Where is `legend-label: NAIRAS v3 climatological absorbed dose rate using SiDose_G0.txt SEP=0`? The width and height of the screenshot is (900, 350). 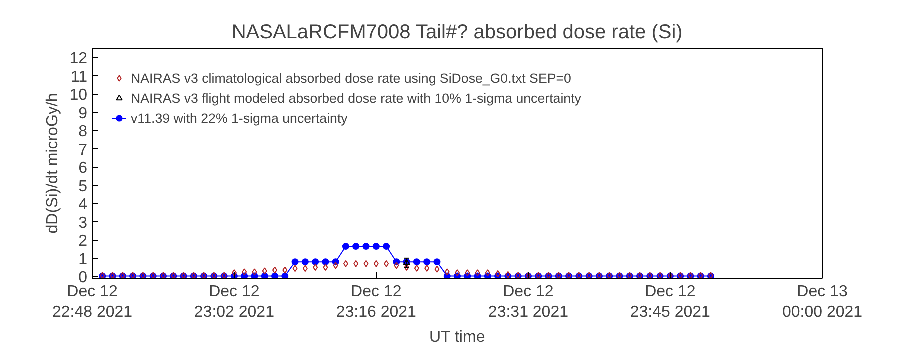 legend-label: NAIRAS v3 climatological absorbed dose rate using SiDose_G0.txt SEP=0 is located at coordinates (351, 78).